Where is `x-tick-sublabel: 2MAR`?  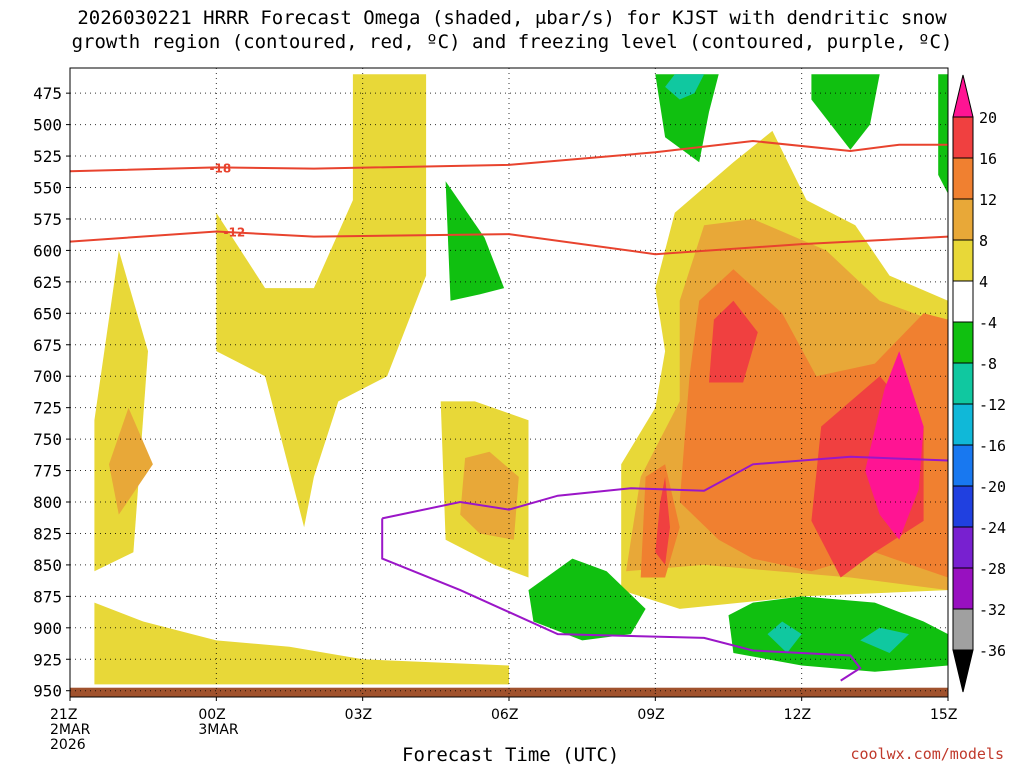 x-tick-sublabel: 2MAR is located at coordinates (70, 730).